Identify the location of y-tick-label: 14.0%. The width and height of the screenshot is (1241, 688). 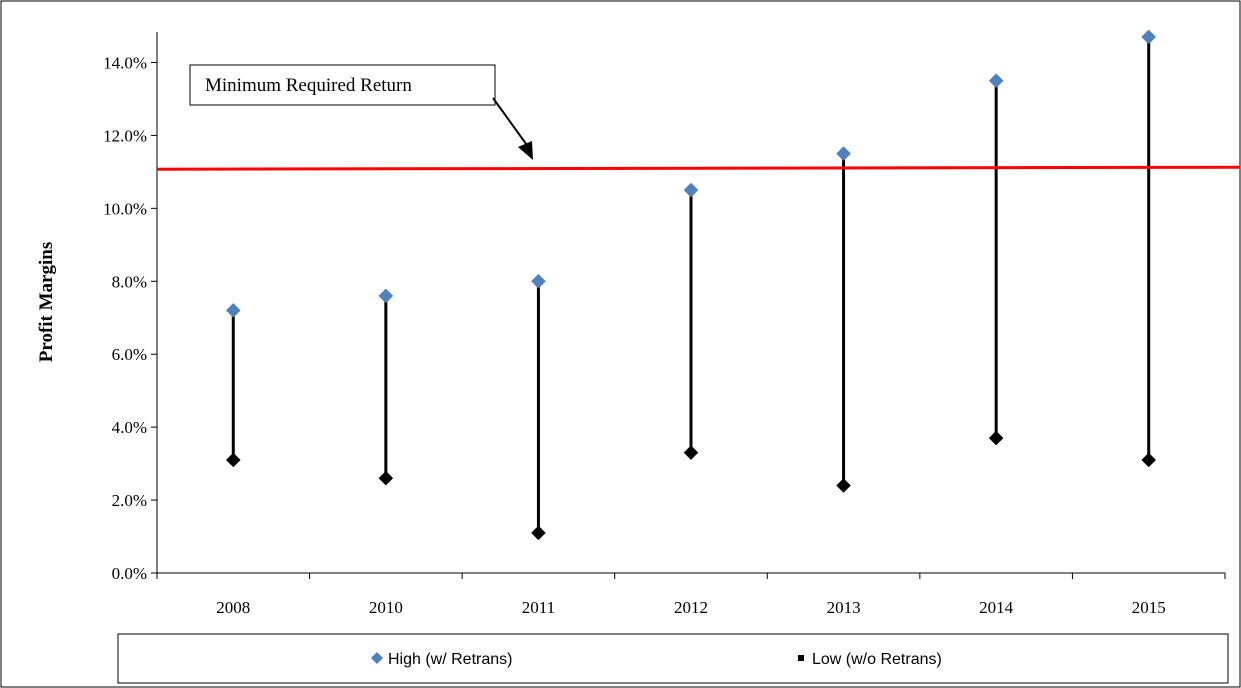
(125, 62).